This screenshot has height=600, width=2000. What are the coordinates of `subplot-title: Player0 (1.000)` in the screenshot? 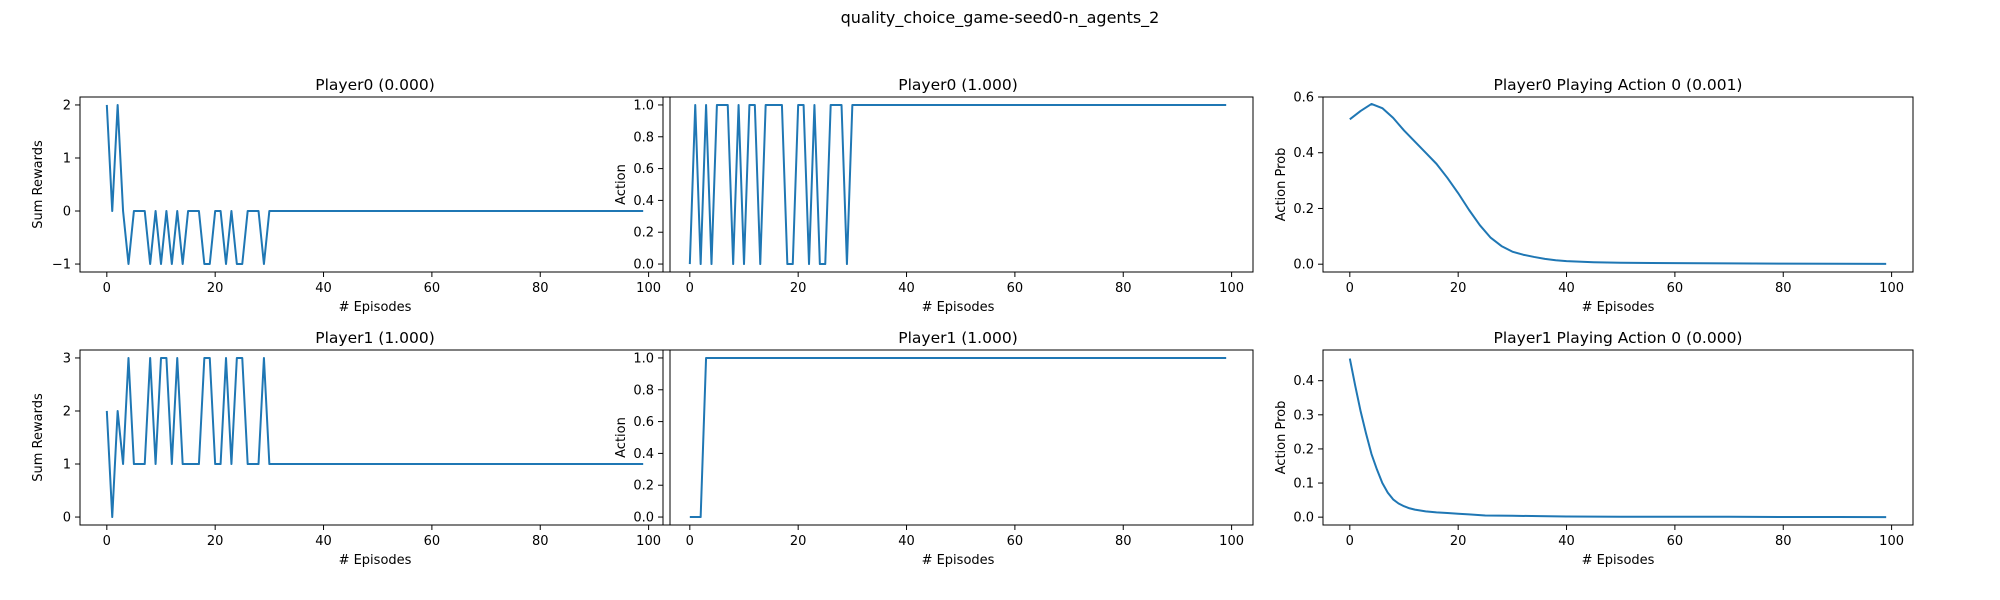 It's located at (958, 85).